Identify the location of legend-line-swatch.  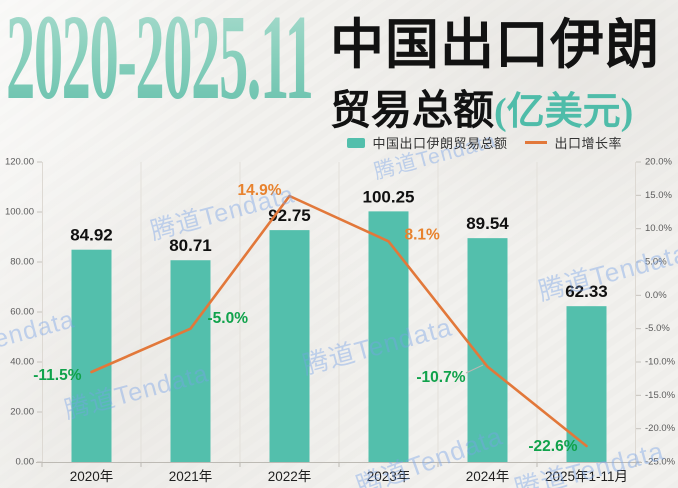
(536, 142).